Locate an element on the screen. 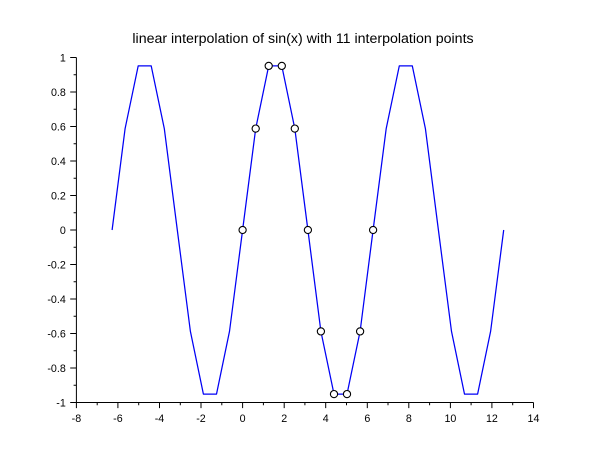  svg-text: 14 is located at coordinates (534, 419).